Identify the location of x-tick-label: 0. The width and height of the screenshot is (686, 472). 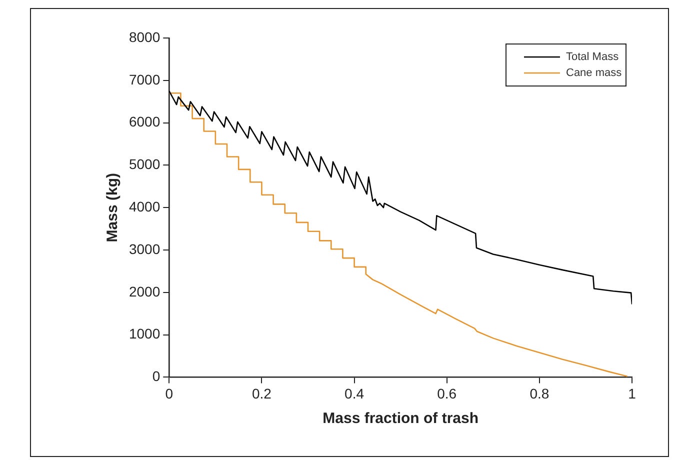
(169, 393).